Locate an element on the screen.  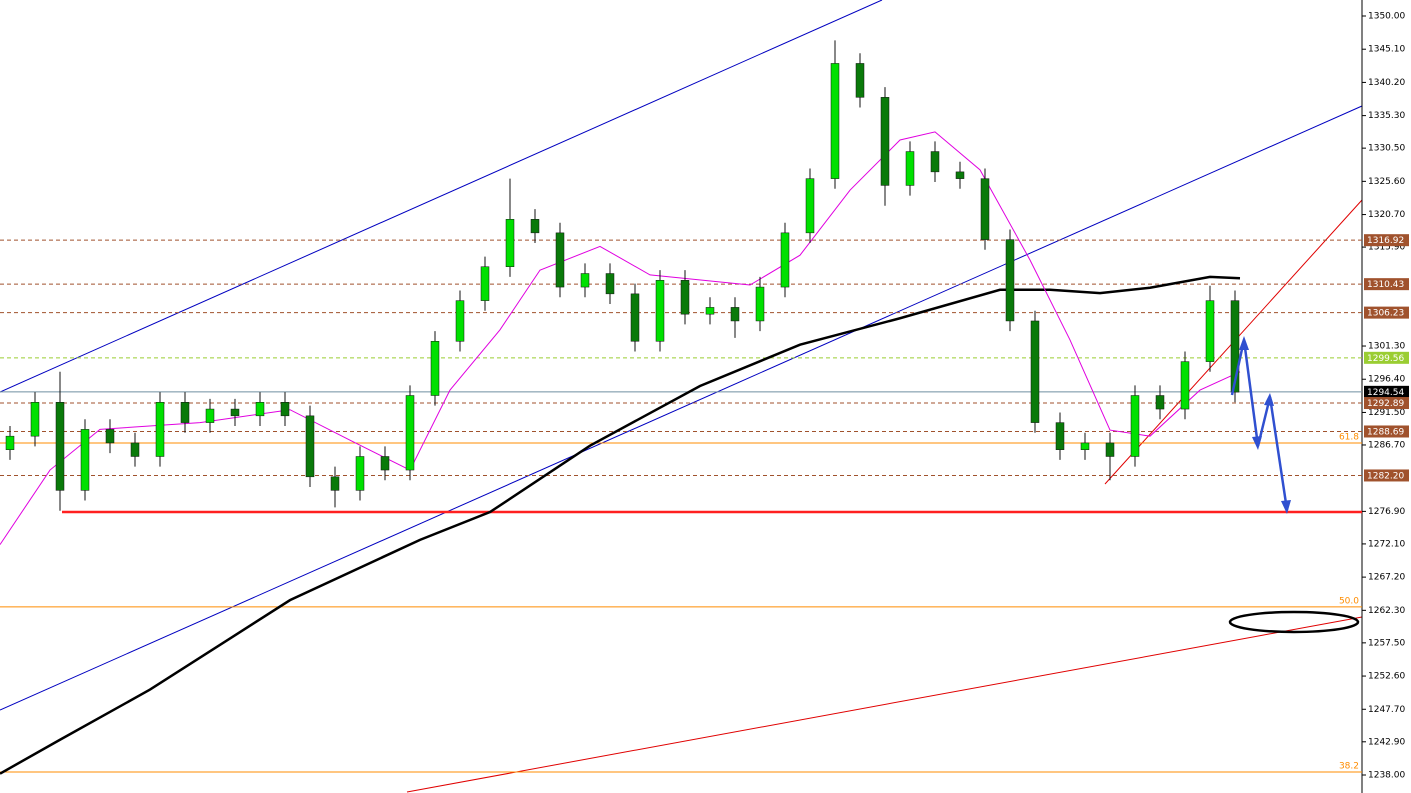
highlight-ellipse is located at coordinates (1294, 622).